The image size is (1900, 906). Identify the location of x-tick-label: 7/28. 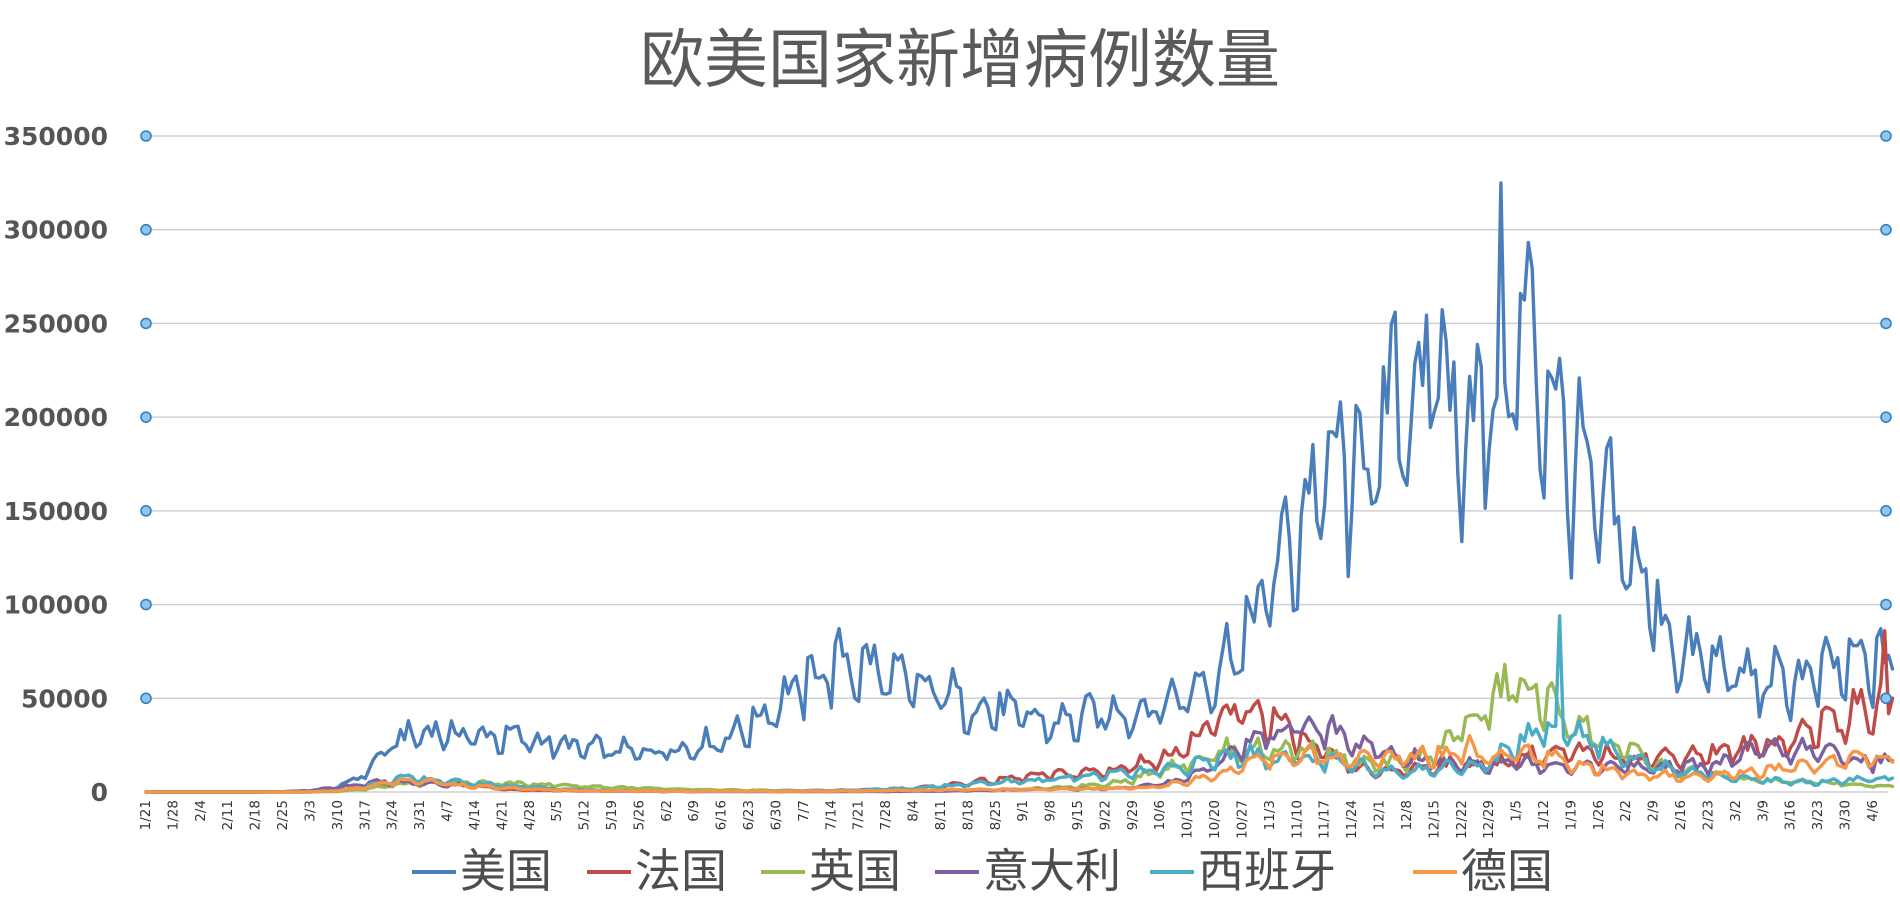
(886, 815).